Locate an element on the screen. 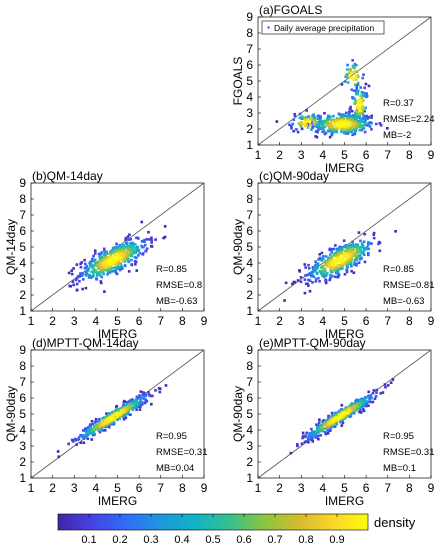  y-tick-label: 9 is located at coordinates (22, 350).